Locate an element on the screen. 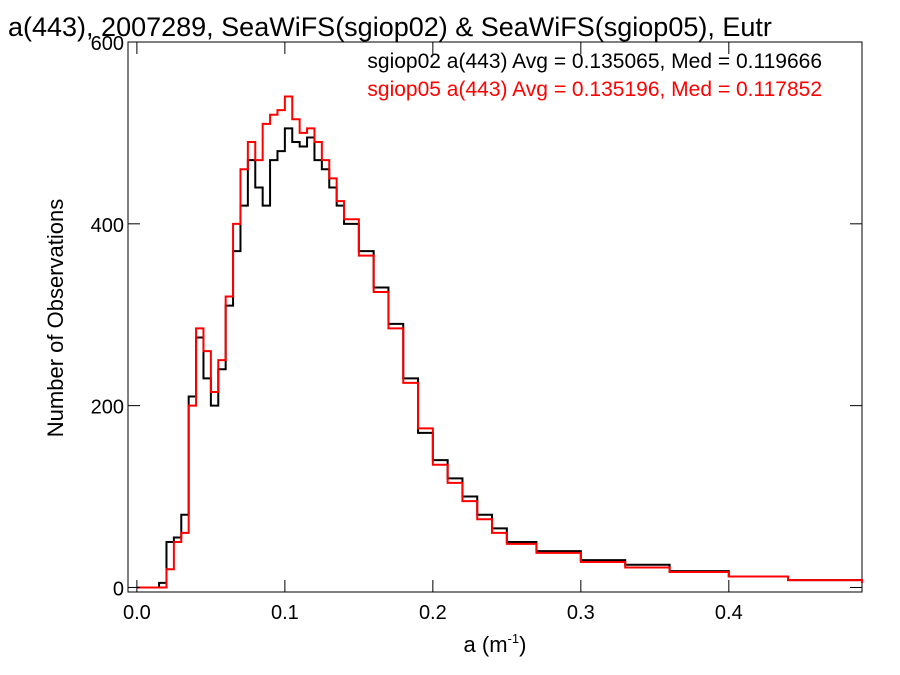 The height and width of the screenshot is (675, 900). x-tick-label: 0.4 is located at coordinates (729, 613).